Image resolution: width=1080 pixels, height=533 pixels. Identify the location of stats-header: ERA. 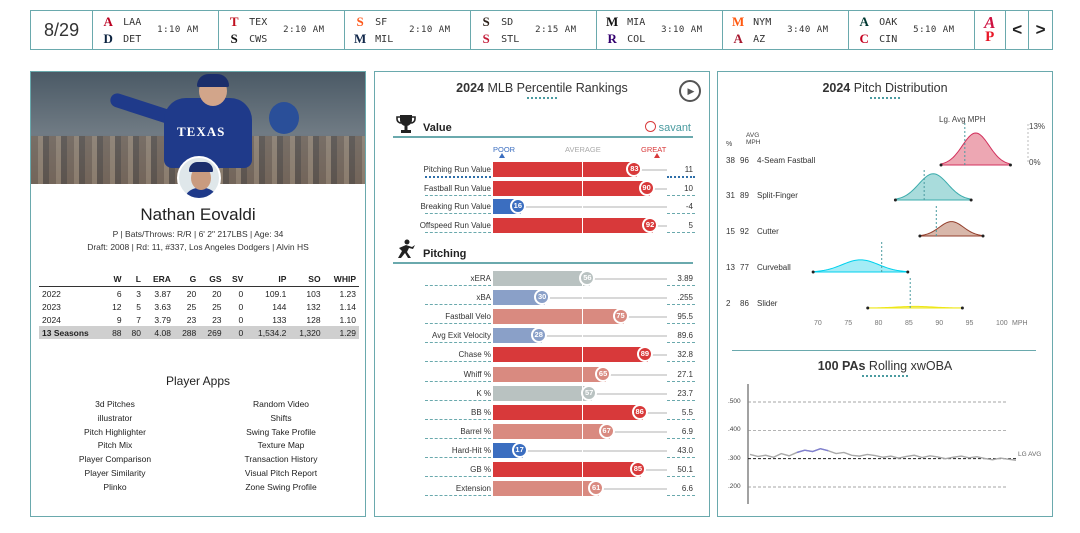
(158, 279).